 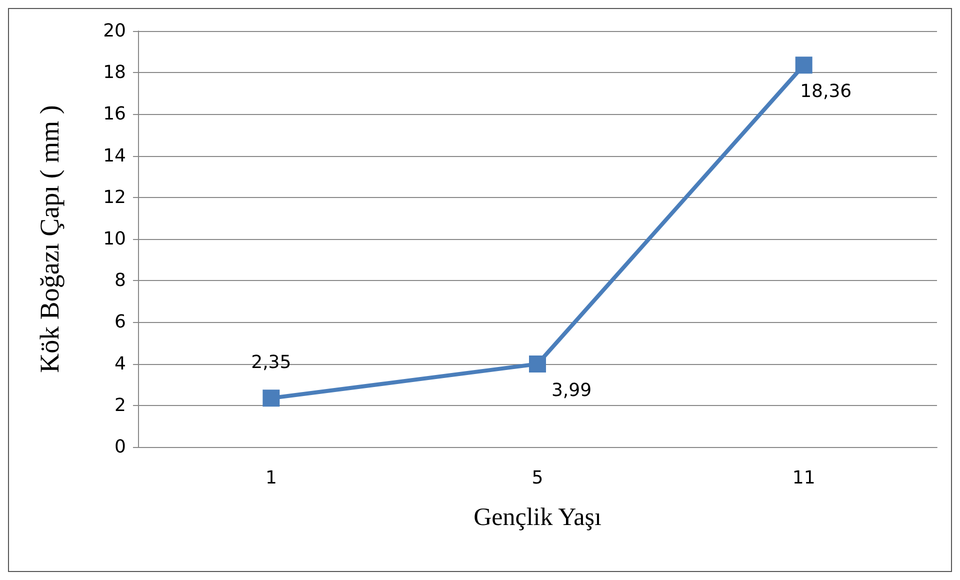 I want to click on y-tick-label: 6, so click(x=120, y=322).